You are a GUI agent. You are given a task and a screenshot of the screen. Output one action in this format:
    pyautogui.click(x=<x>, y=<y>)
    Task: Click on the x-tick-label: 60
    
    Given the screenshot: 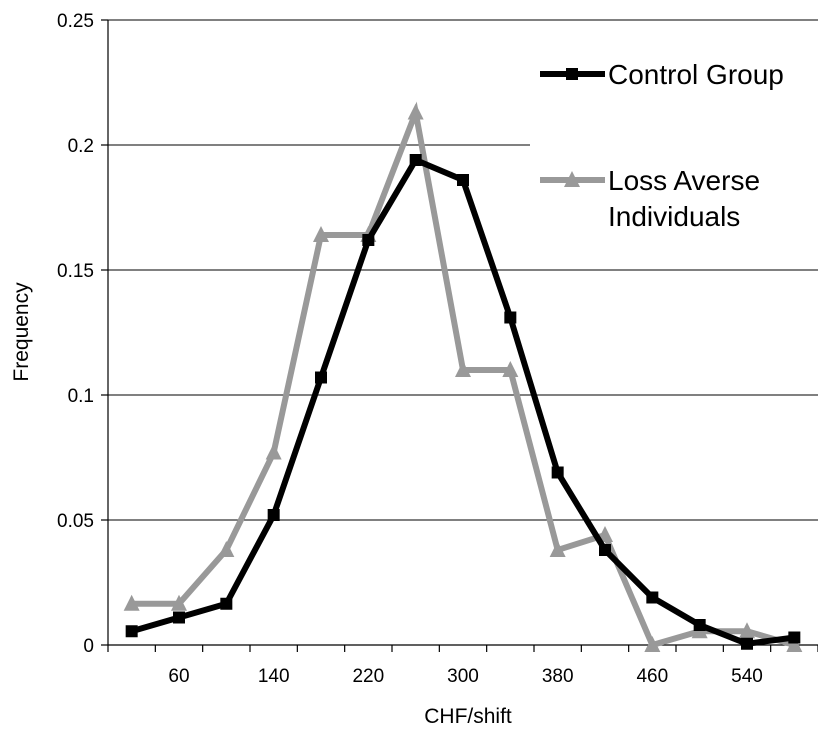 What is the action you would take?
    pyautogui.click(x=178, y=676)
    